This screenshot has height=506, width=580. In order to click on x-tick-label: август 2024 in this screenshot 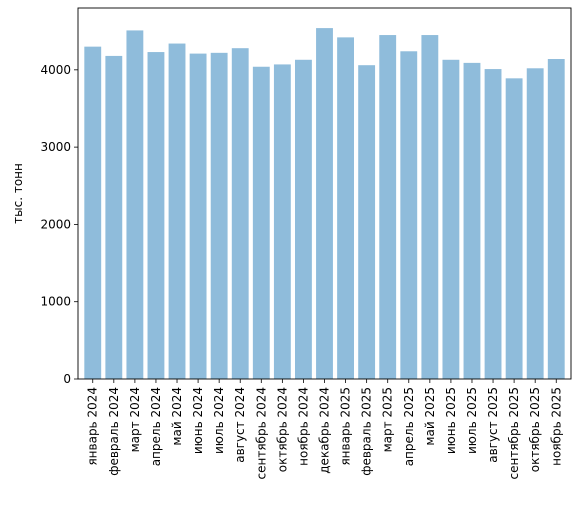, I will do `click(240, 425)`.